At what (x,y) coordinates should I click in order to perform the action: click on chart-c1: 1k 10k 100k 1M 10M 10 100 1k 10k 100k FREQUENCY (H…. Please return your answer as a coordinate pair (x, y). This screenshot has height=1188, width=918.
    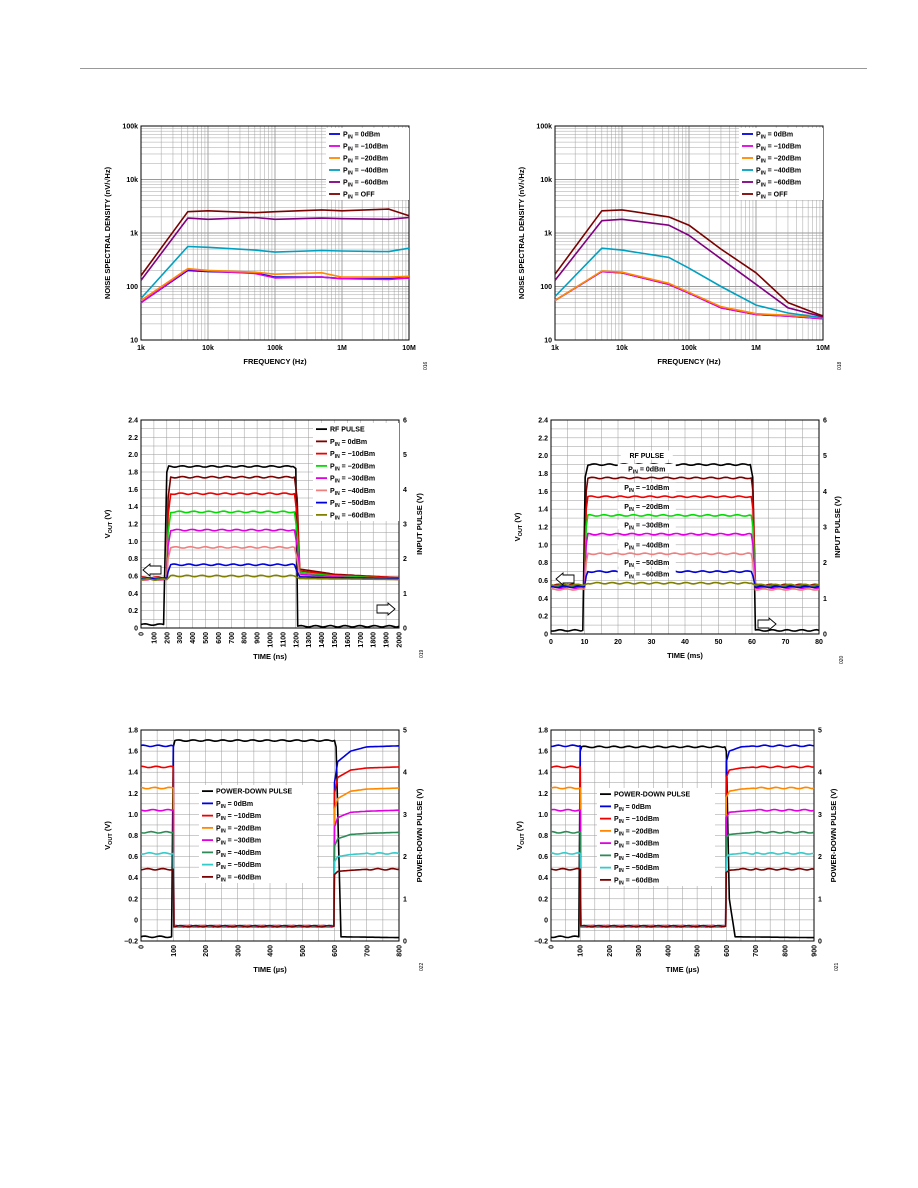
    Looking at the image, I should click on (266, 247).